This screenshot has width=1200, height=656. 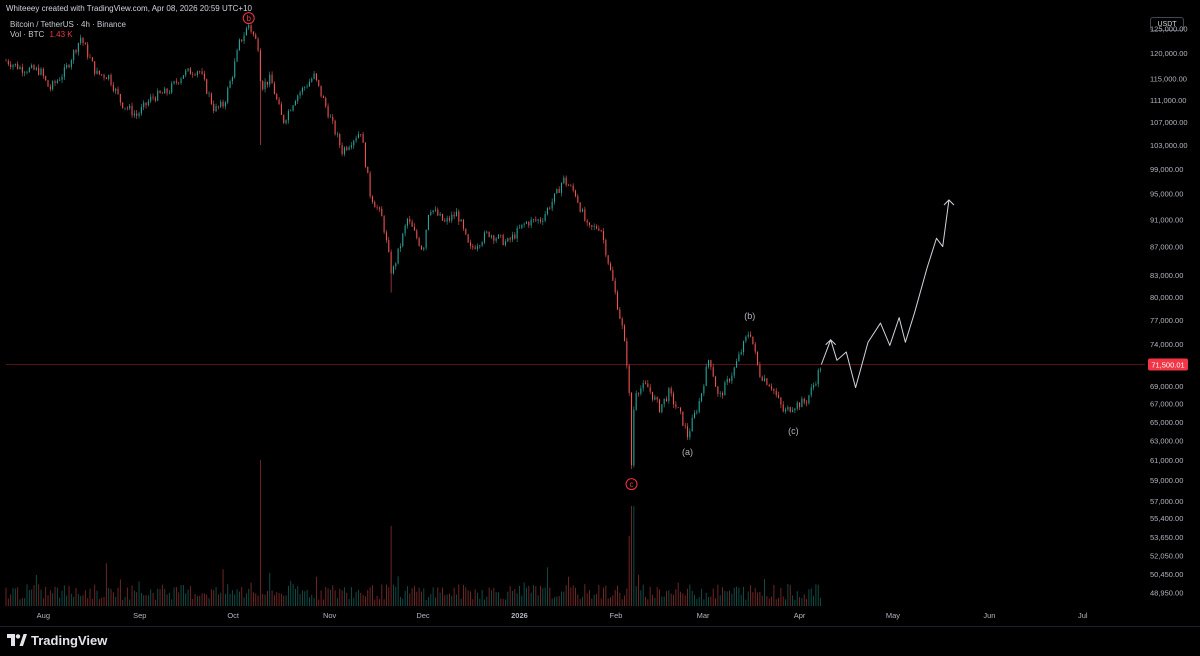 I want to click on price-tick-label: 103,000.00, so click(x=1169, y=145).